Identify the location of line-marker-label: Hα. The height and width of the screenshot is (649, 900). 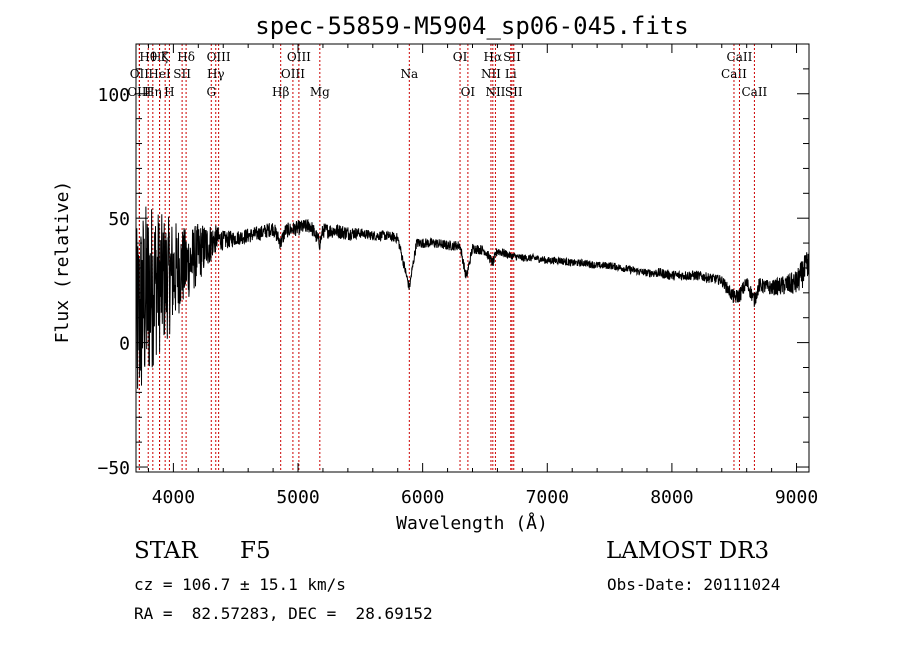
(493, 57).